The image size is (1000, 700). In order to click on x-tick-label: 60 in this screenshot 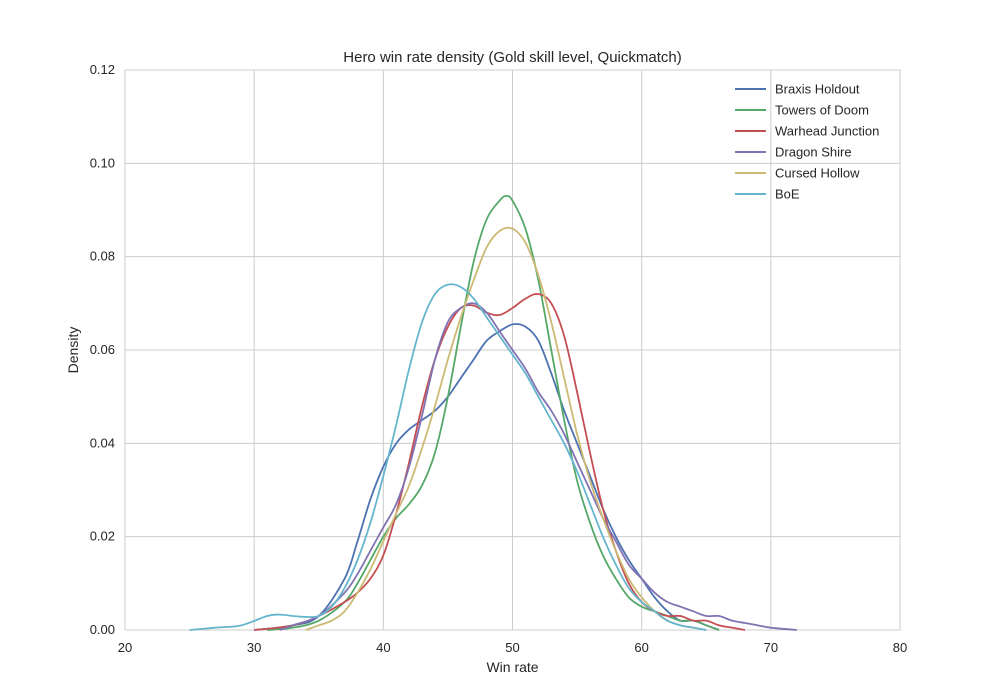, I will do `click(641, 647)`.